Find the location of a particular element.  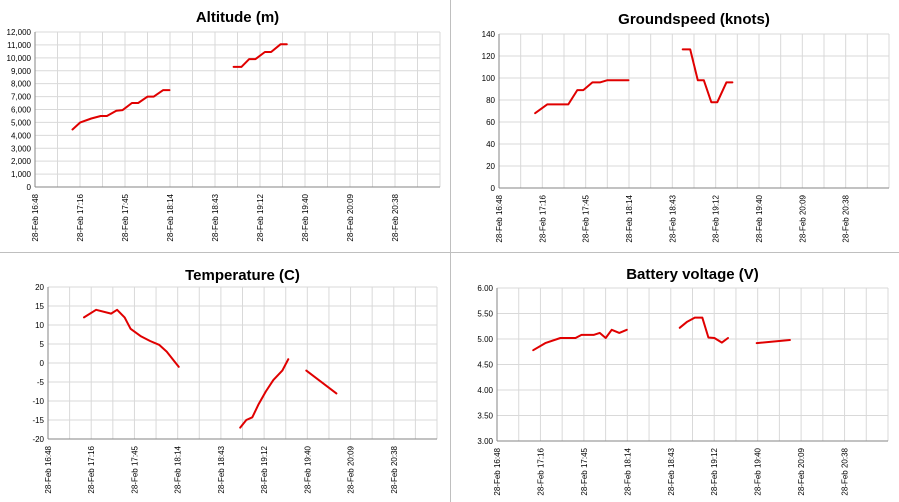

temperature-series-line is located at coordinates (131, 338).